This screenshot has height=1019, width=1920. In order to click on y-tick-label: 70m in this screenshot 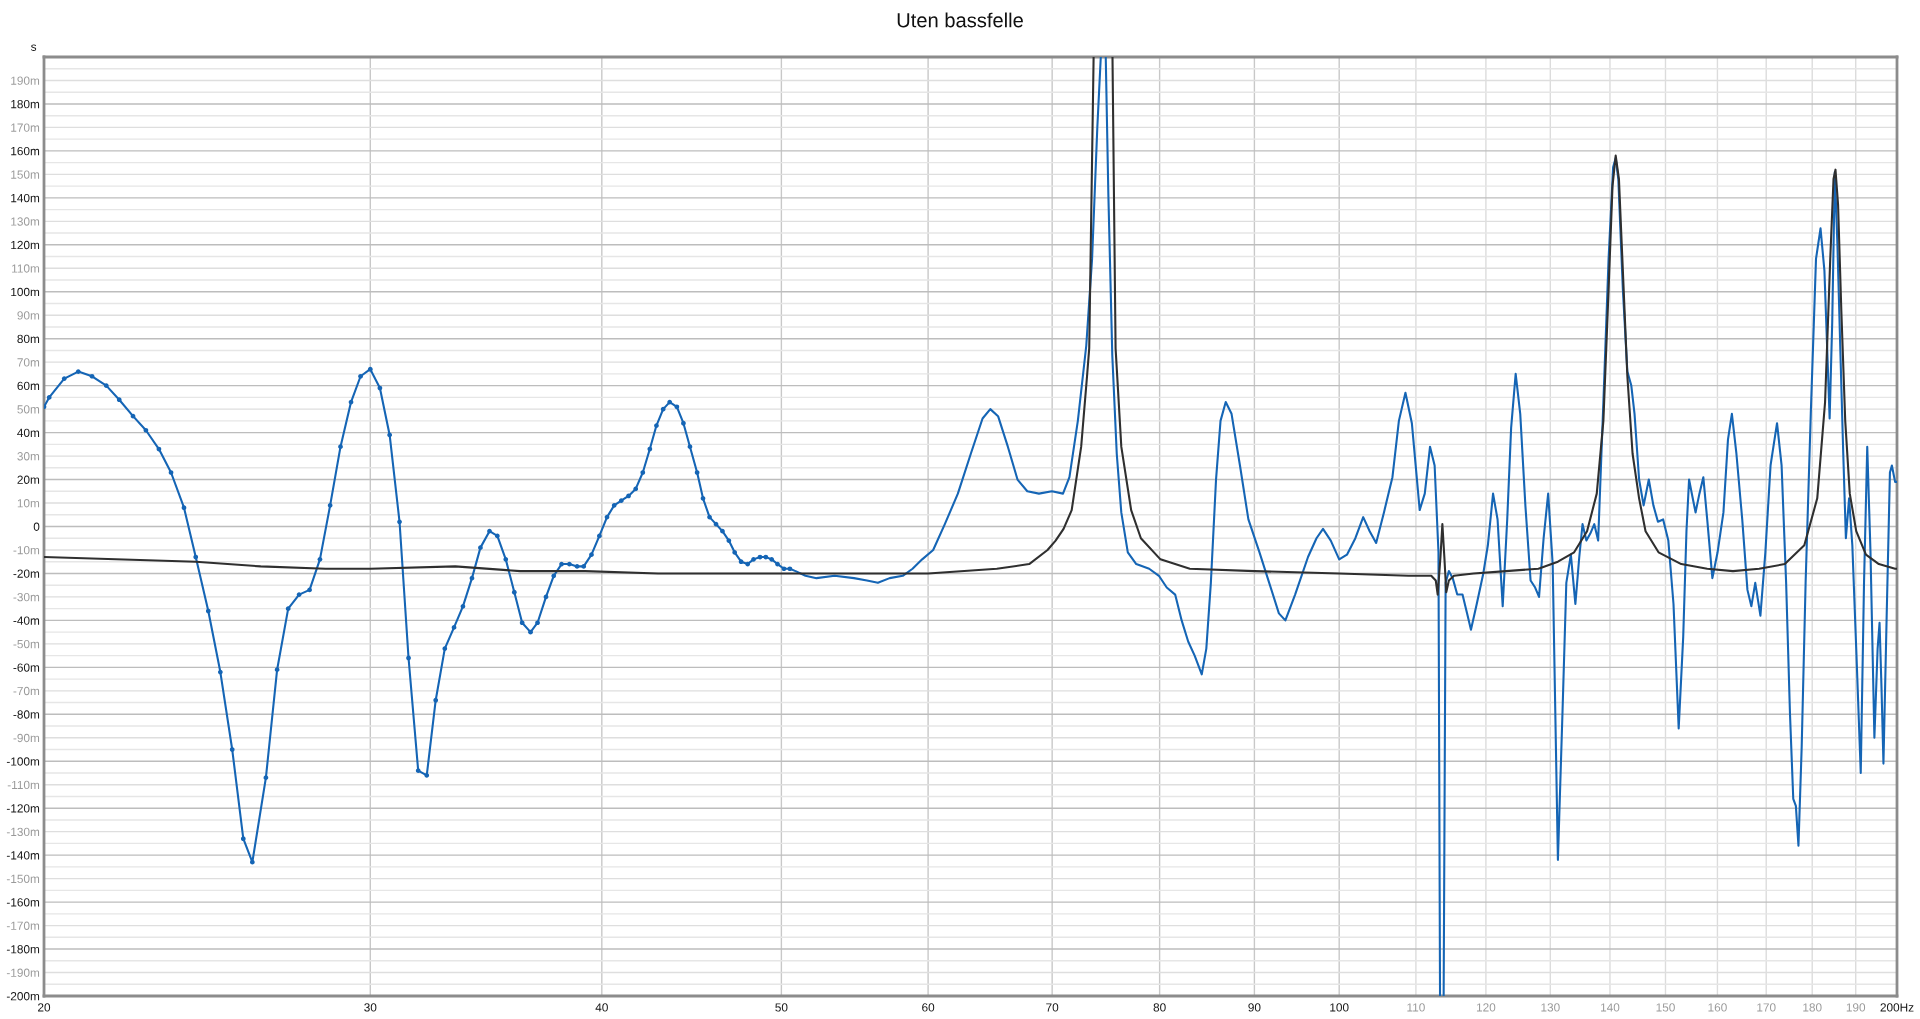, I will do `click(28, 362)`.